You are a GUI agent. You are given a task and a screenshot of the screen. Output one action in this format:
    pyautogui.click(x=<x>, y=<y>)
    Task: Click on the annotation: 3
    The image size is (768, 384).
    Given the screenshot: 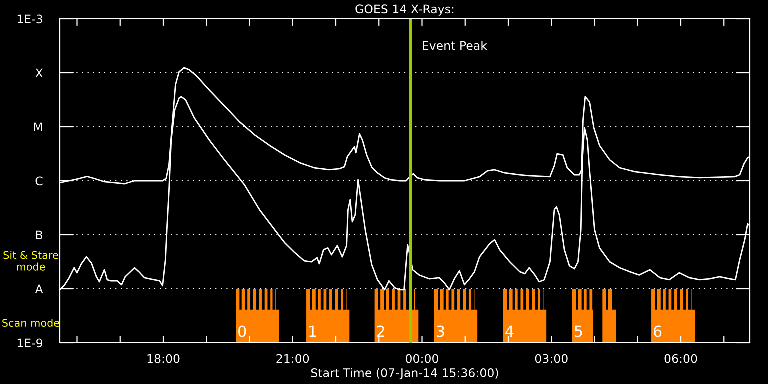 What is the action you would take?
    pyautogui.click(x=440, y=332)
    